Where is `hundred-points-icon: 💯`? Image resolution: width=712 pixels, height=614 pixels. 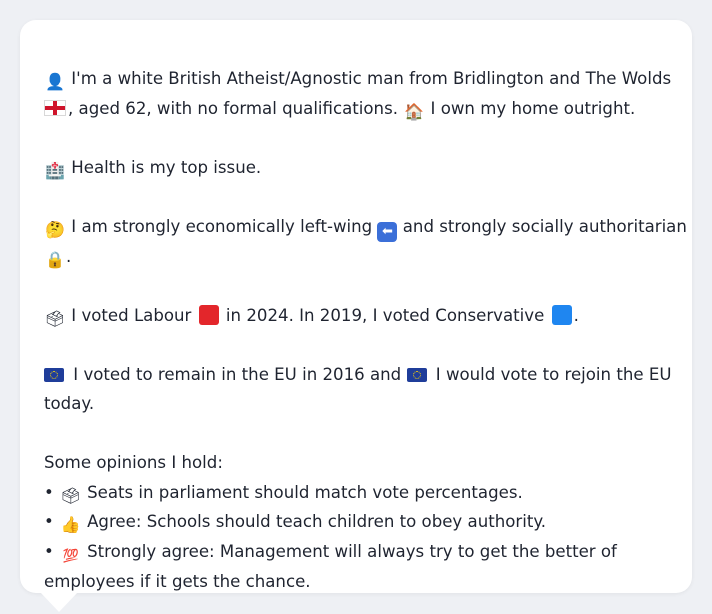 hundred-points-icon: 💯 is located at coordinates (70, 556).